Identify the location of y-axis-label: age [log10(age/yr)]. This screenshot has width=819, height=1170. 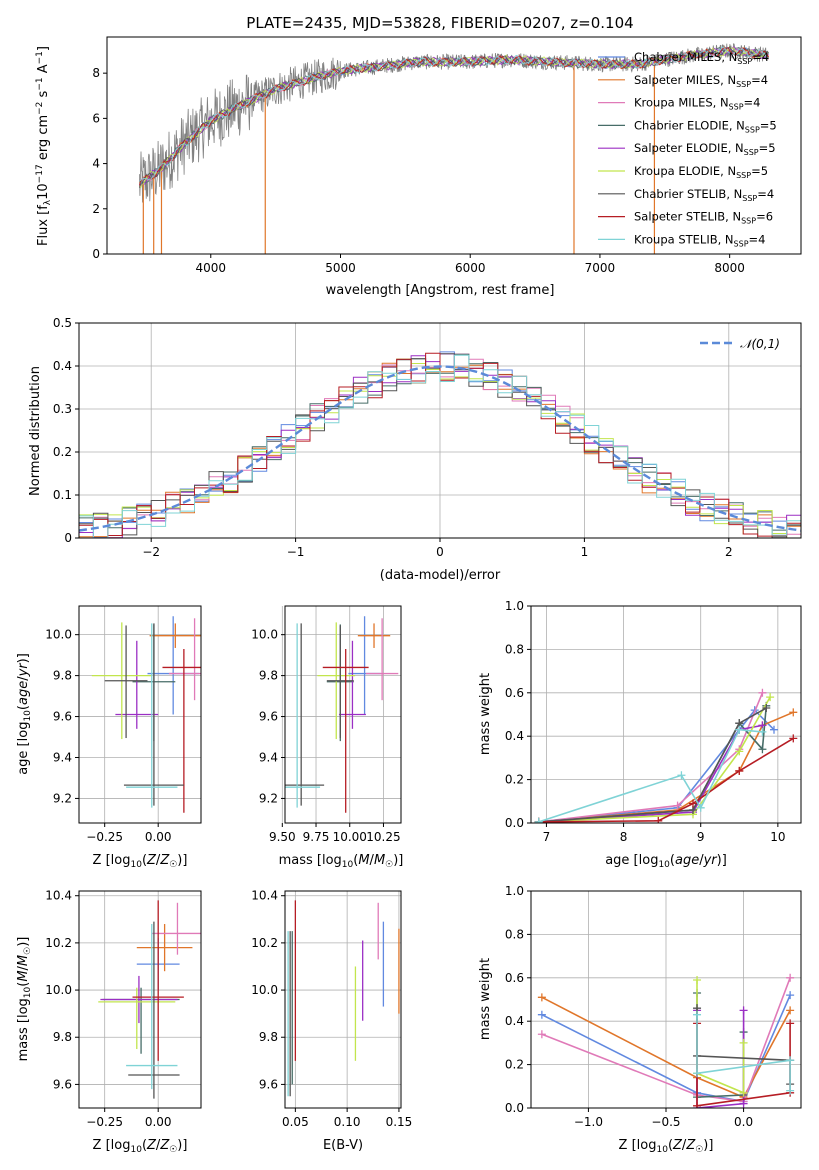
(24, 714).